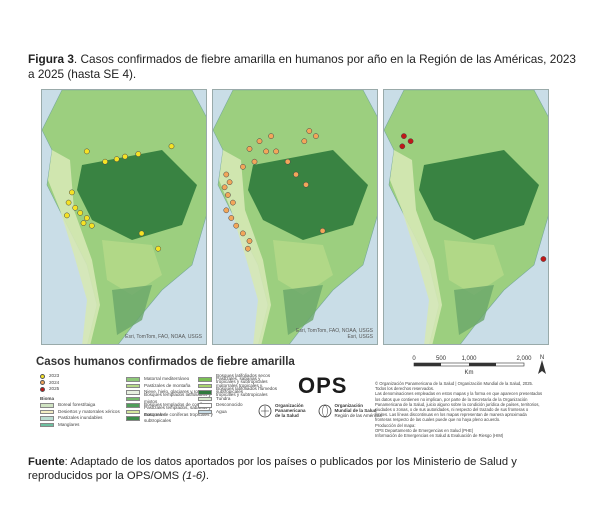  I want to click on scale-unit: Km, so click(469, 373).